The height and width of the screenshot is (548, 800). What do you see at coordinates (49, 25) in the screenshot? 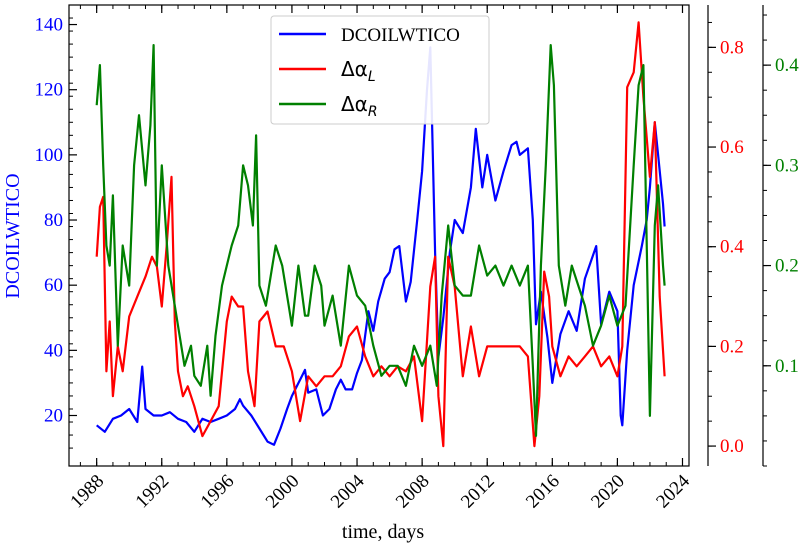
I see `y-left-tick-label-6: 140` at bounding box center [49, 25].